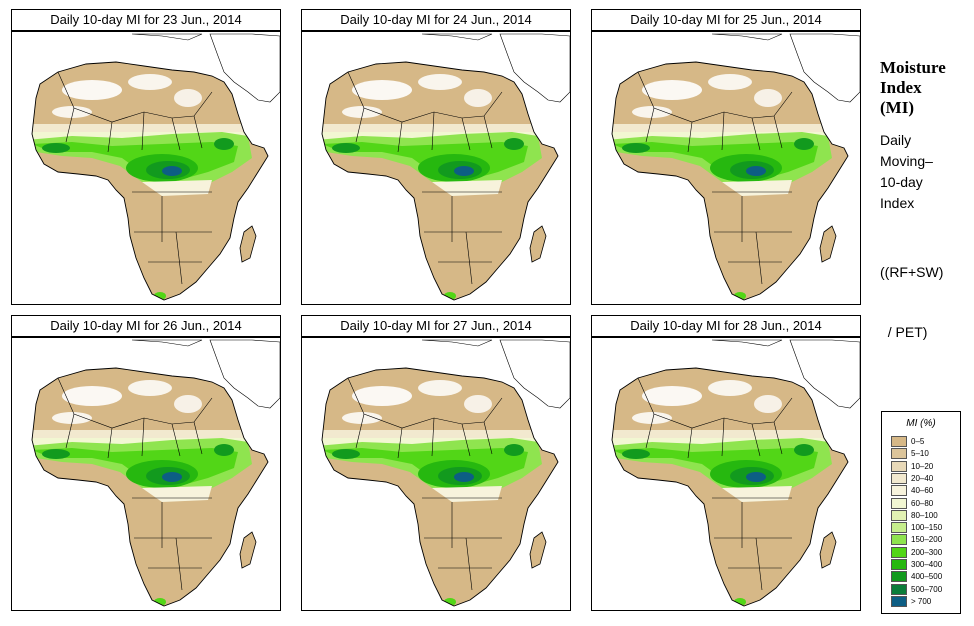  I want to click on legend-label: 40–60, so click(922, 491).